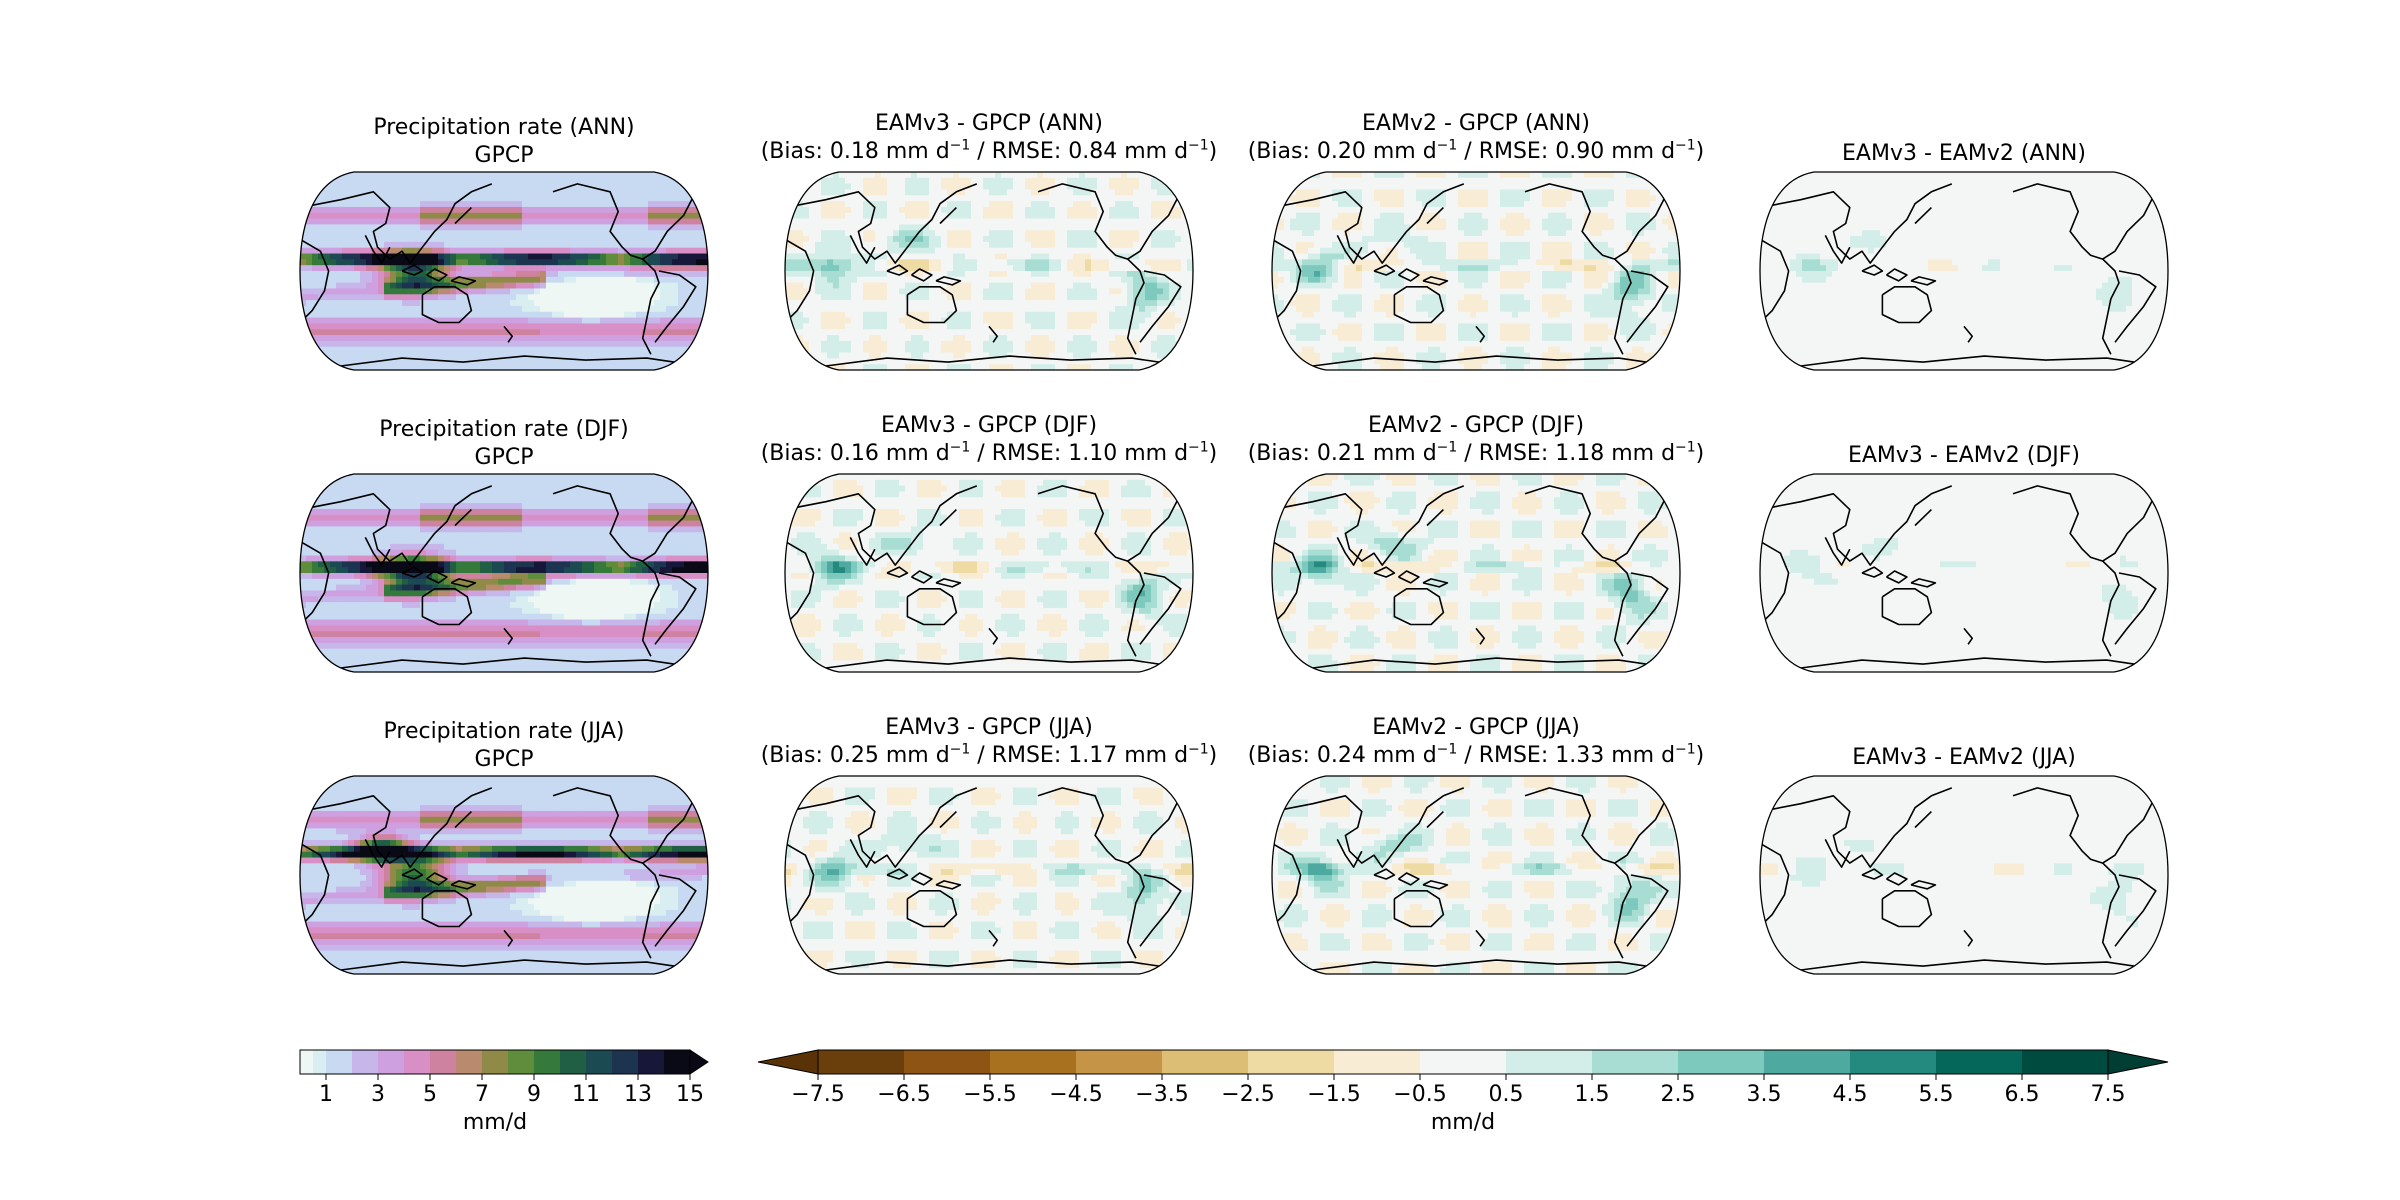 This screenshot has width=2400, height=1200. I want to click on coastline, so click(993, 334).